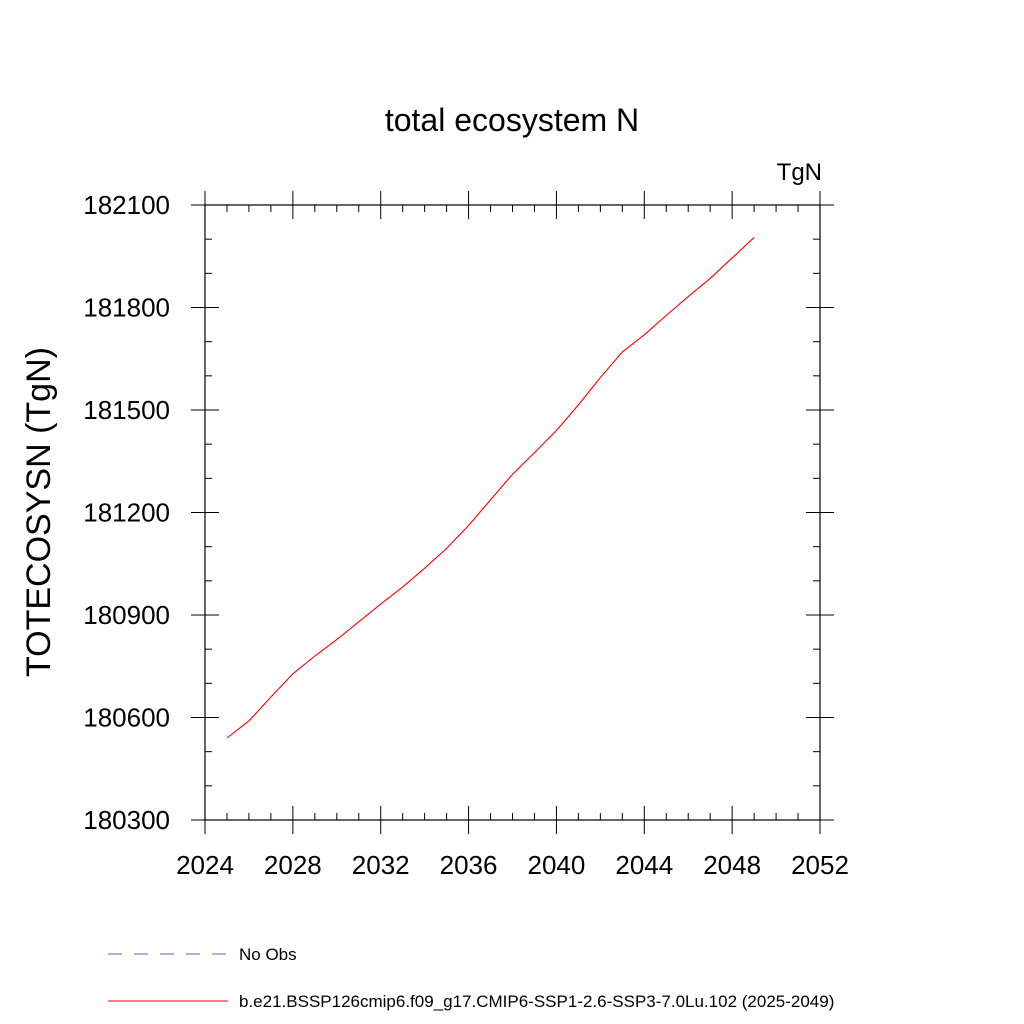 The width and height of the screenshot is (1024, 1024). What do you see at coordinates (39, 512) in the screenshot?
I see `y-axis-label: TOTECOSYSN (TgN)` at bounding box center [39, 512].